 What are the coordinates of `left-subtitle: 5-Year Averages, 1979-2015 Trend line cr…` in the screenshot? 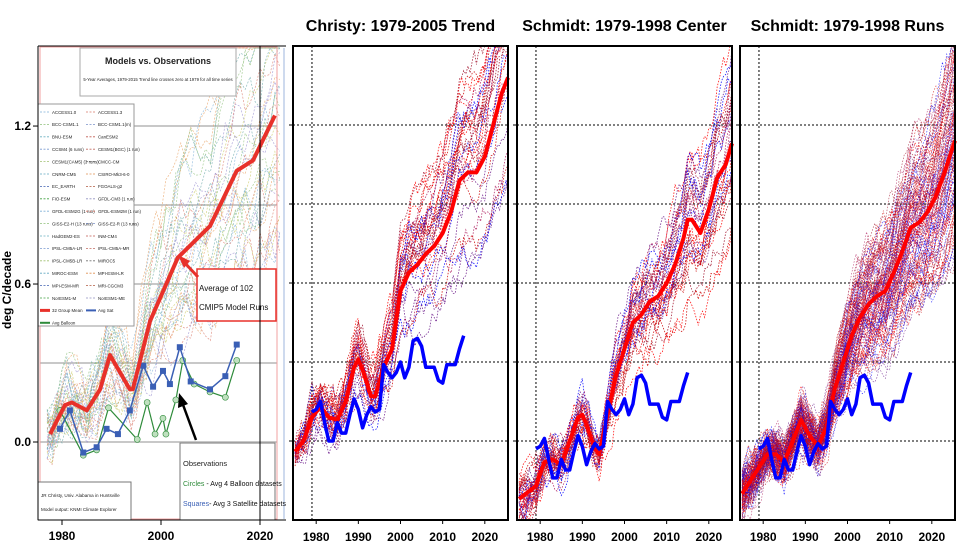 It's located at (157, 79).